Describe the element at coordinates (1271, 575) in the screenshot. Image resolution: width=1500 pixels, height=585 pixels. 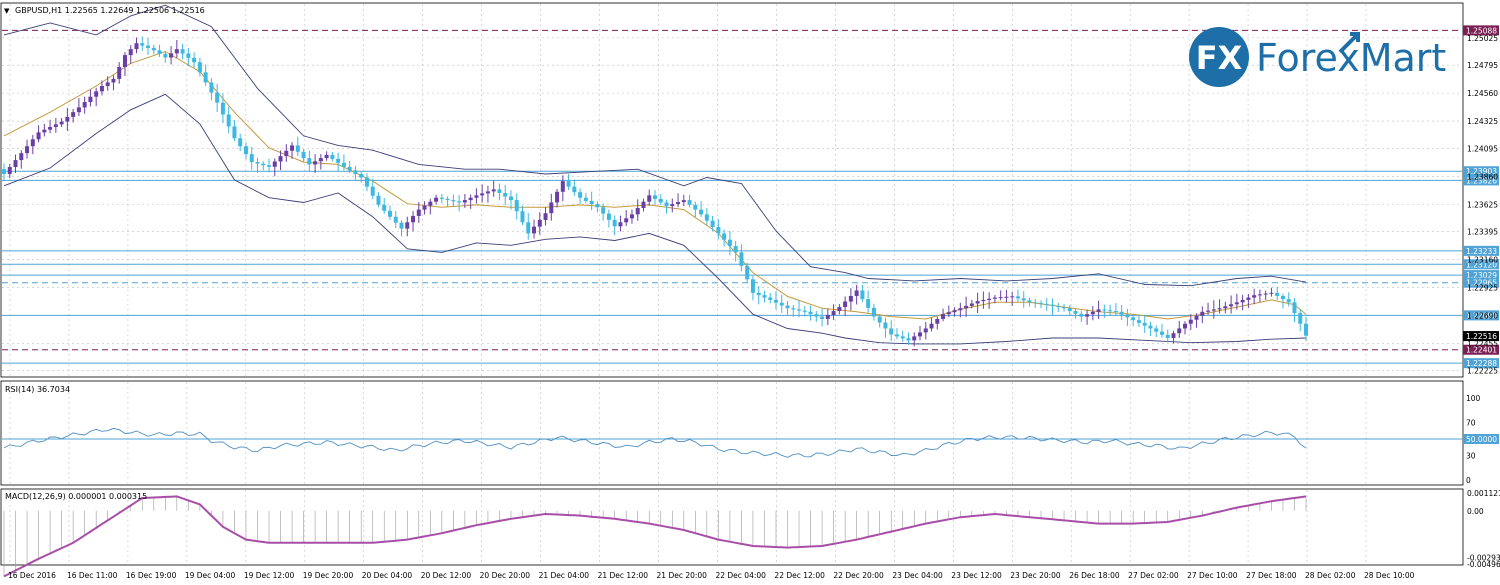
I see `time-tick-label: 27 Dec 18:00` at that location.